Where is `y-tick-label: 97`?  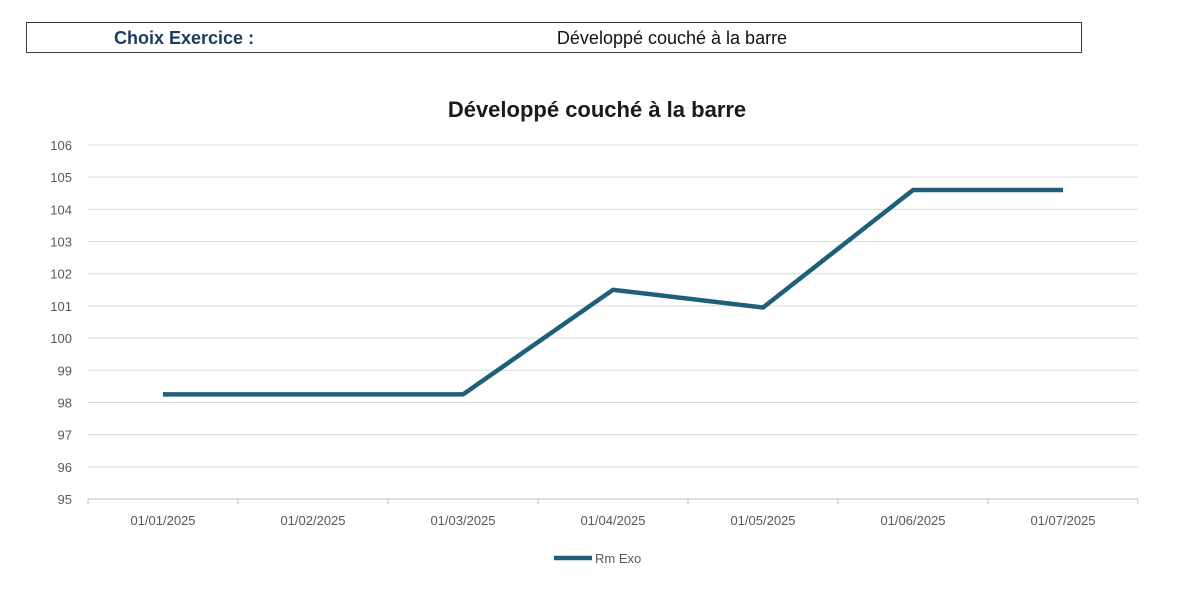
y-tick-label: 97 is located at coordinates (65, 435).